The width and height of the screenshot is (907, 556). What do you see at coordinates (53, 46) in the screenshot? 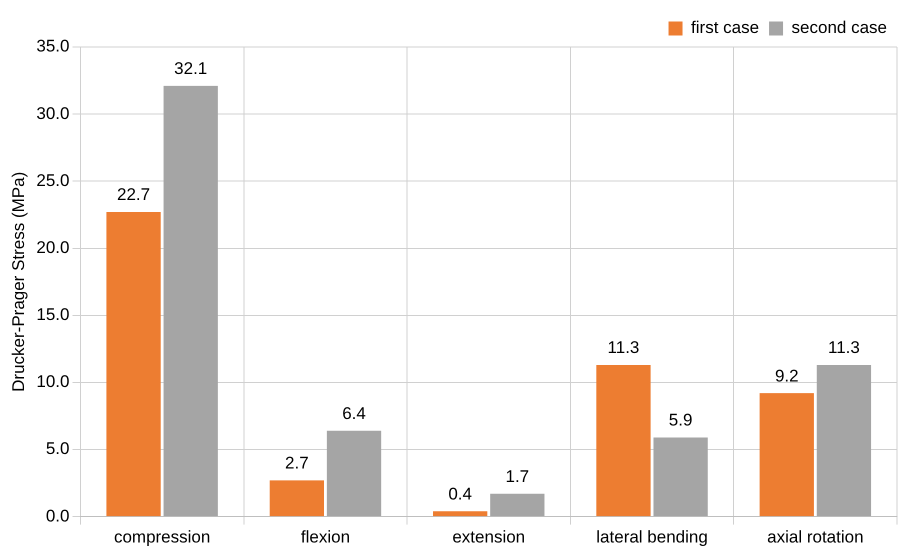
I see `y-tick-label: 35.0` at bounding box center [53, 46].